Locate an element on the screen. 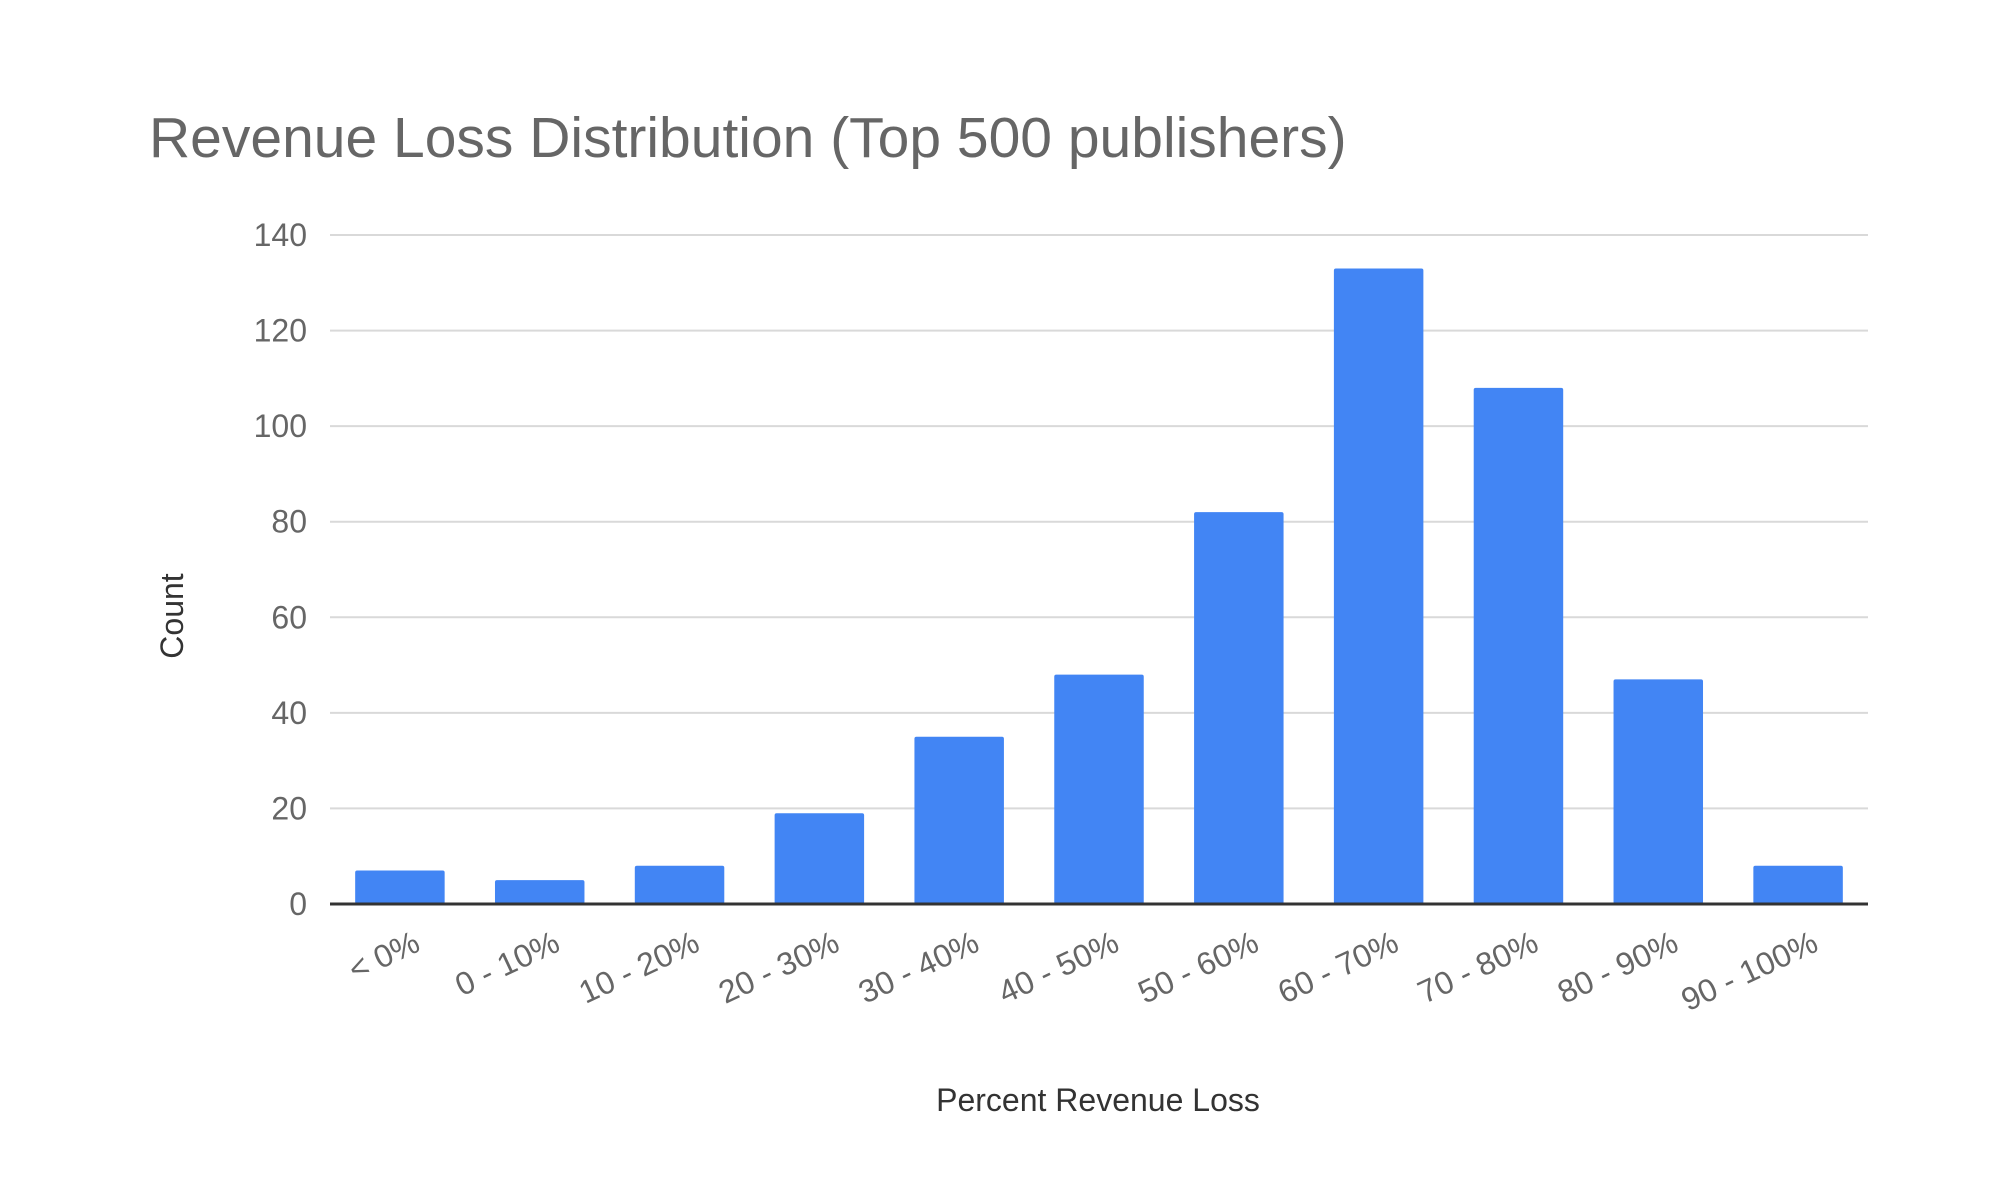 The width and height of the screenshot is (2000, 1200). x-tick-label: 40 - 50% is located at coordinates (1058, 967).